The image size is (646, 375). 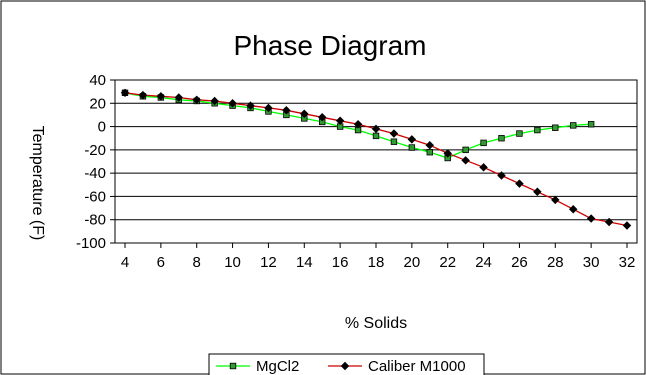 I want to click on legend: MgCl2 Caliber M1000, so click(x=346, y=364).